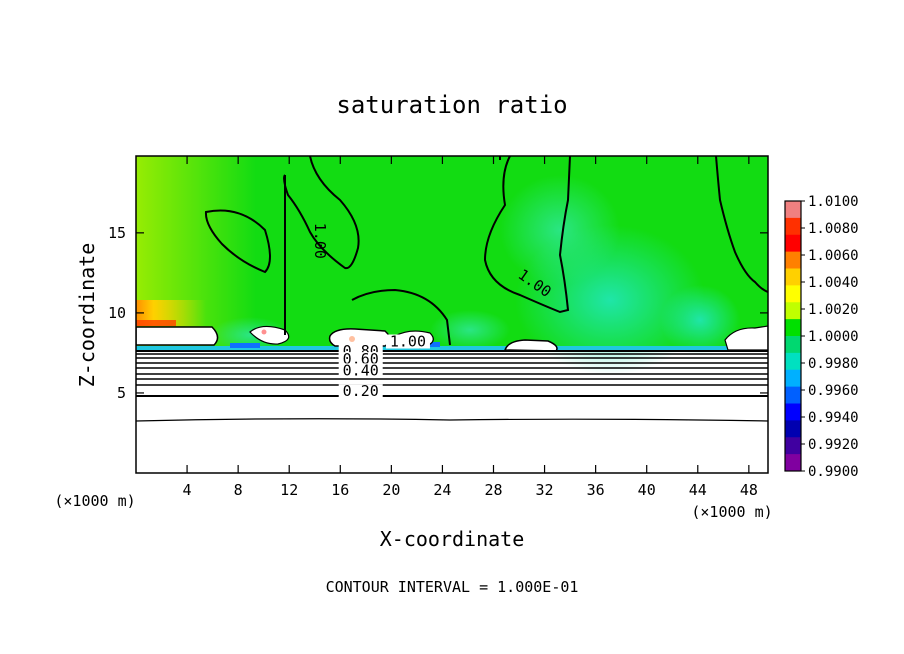 The height and width of the screenshot is (654, 904). I want to click on colorbar-label: 0.9940, so click(833, 418).